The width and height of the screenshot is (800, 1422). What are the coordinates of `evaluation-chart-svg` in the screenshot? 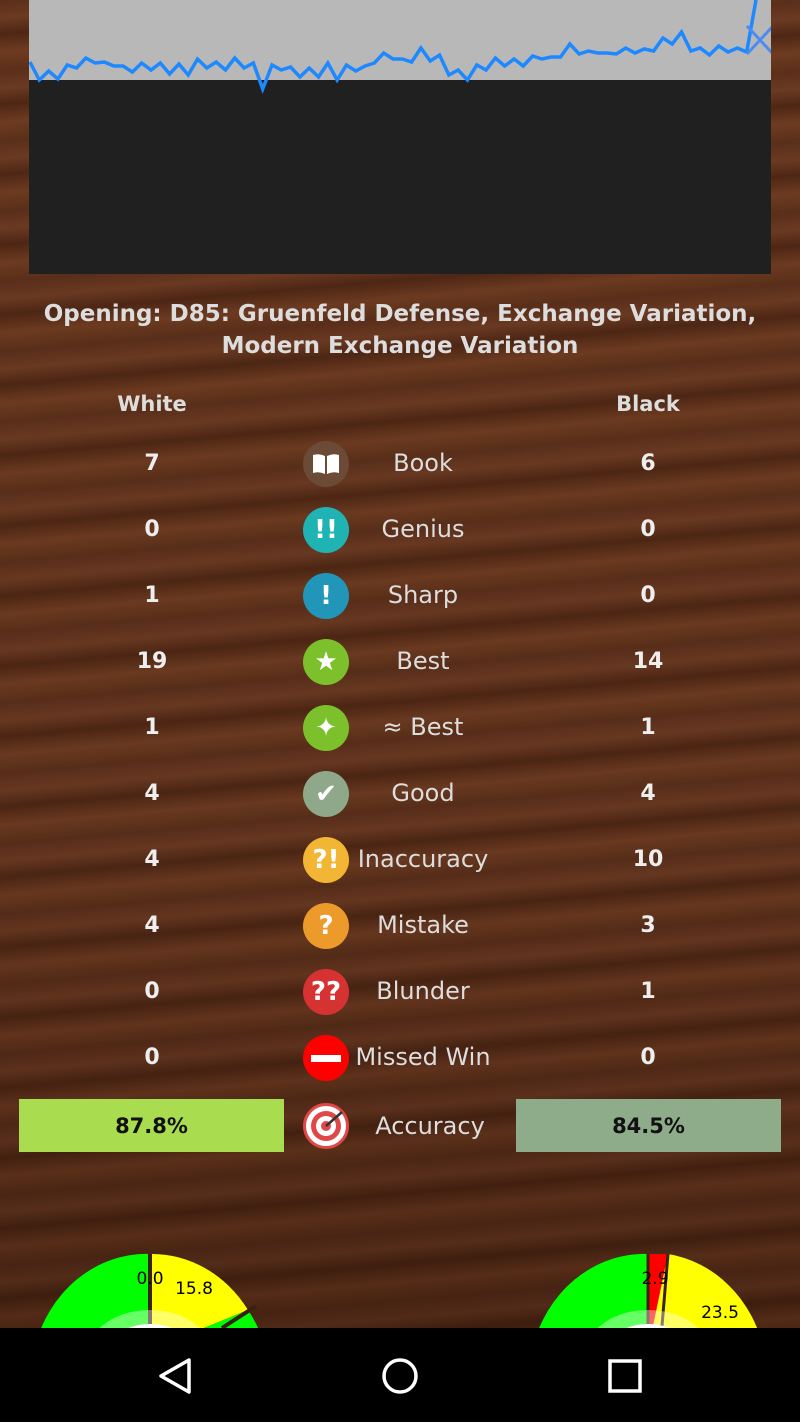 It's located at (400, 47).